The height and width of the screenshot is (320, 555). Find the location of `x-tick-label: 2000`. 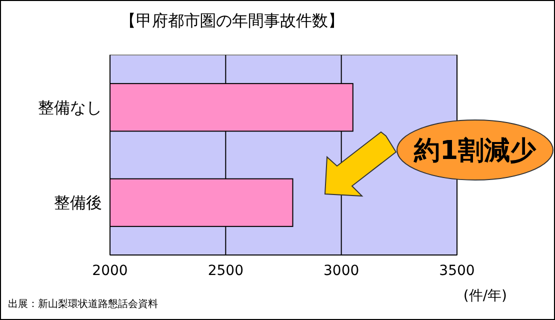

x-tick-label: 2000 is located at coordinates (110, 271).